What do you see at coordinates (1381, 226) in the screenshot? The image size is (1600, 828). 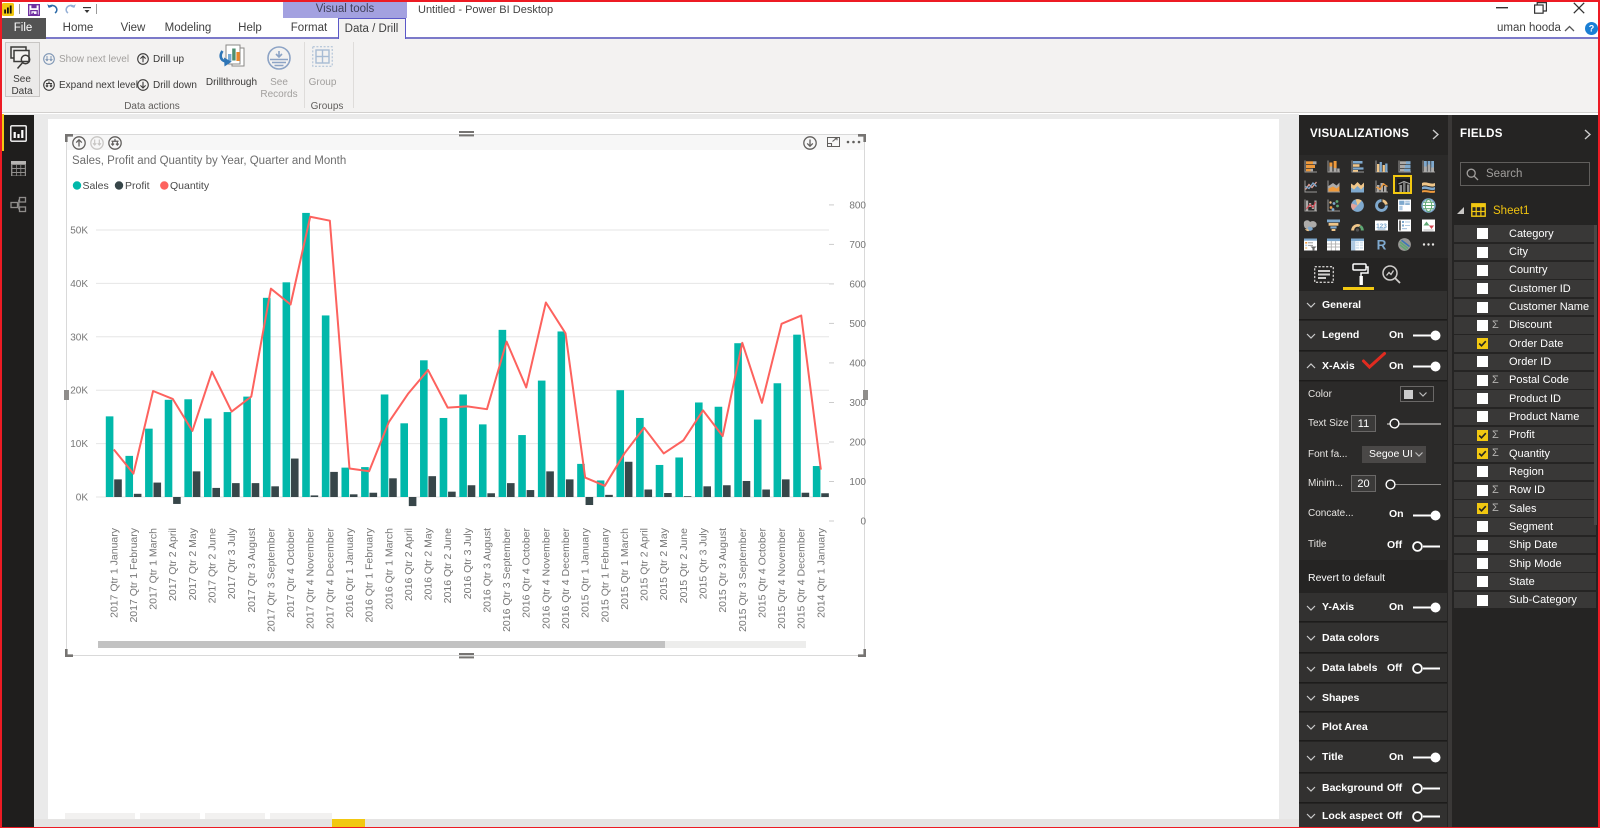 I see `svg-text: 123` at bounding box center [1381, 226].